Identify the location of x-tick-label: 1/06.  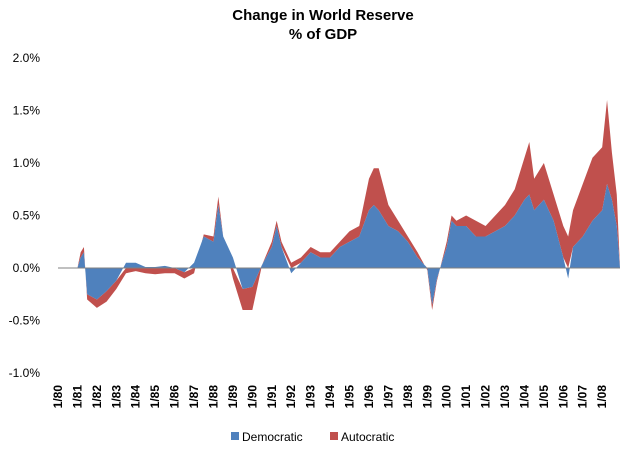
(563, 397).